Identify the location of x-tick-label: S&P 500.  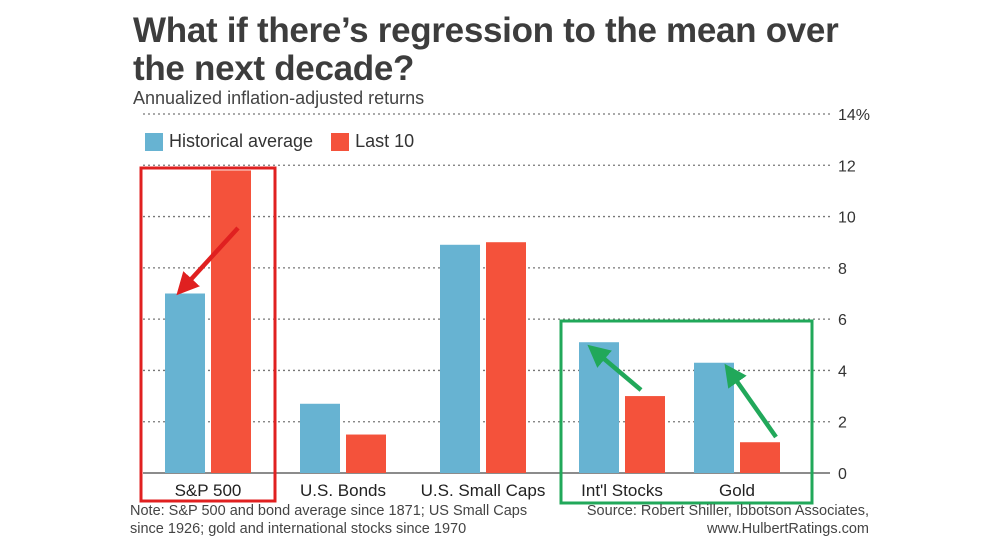
(208, 490).